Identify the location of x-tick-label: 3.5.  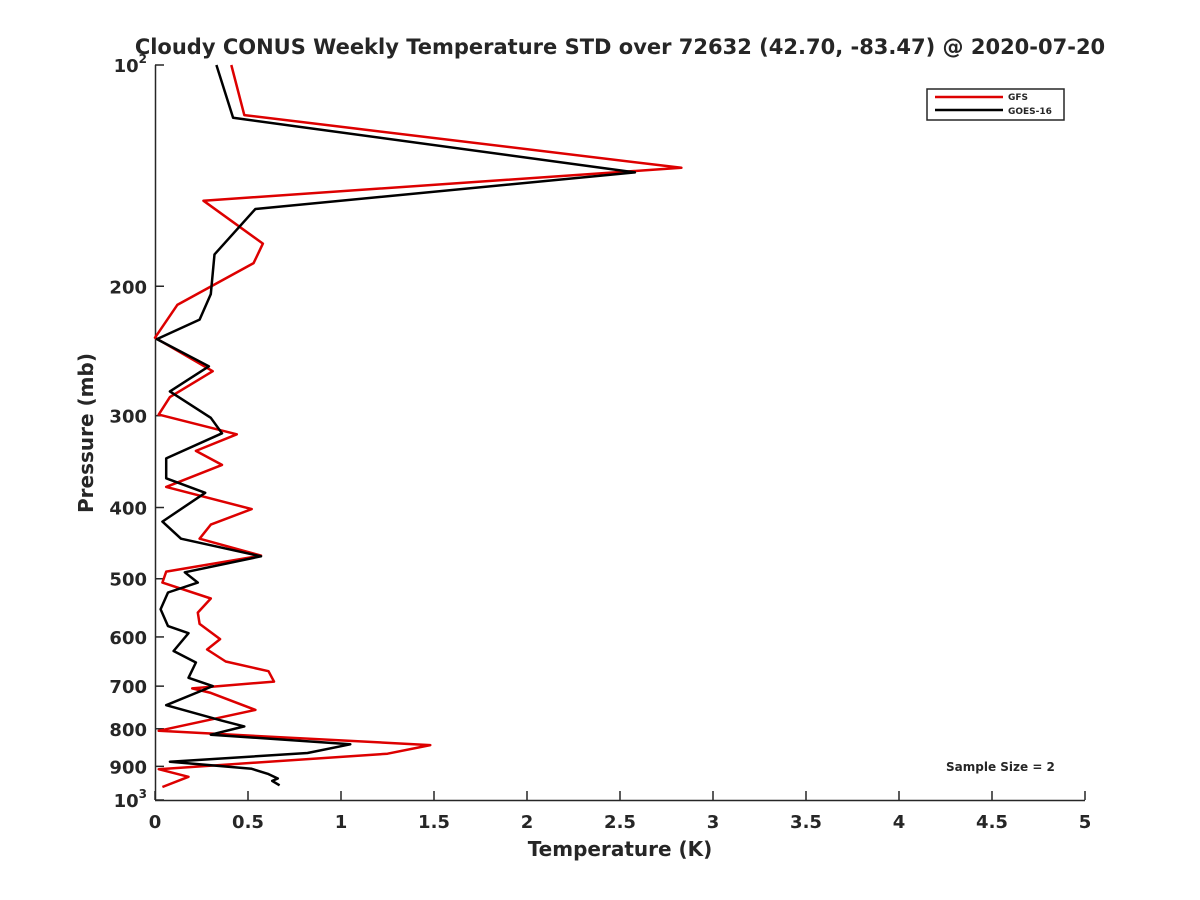
(806, 822).